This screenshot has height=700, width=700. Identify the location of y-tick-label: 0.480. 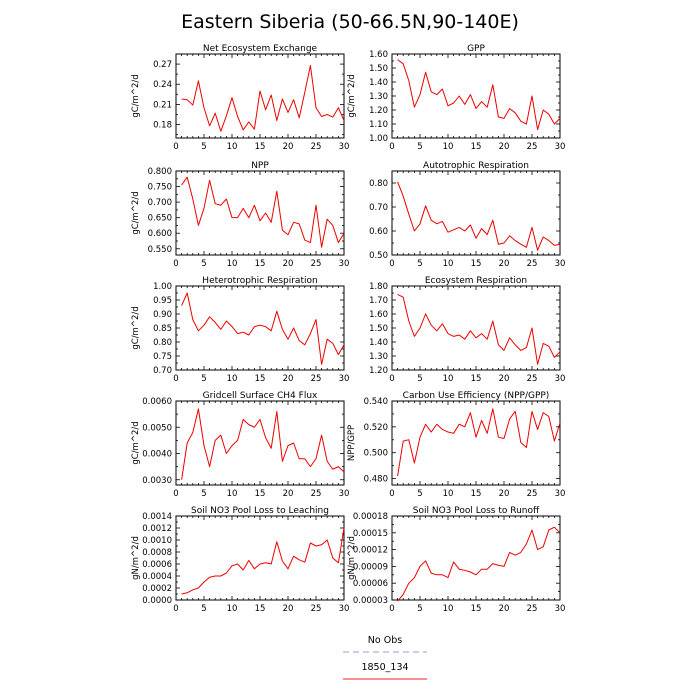
(376, 480).